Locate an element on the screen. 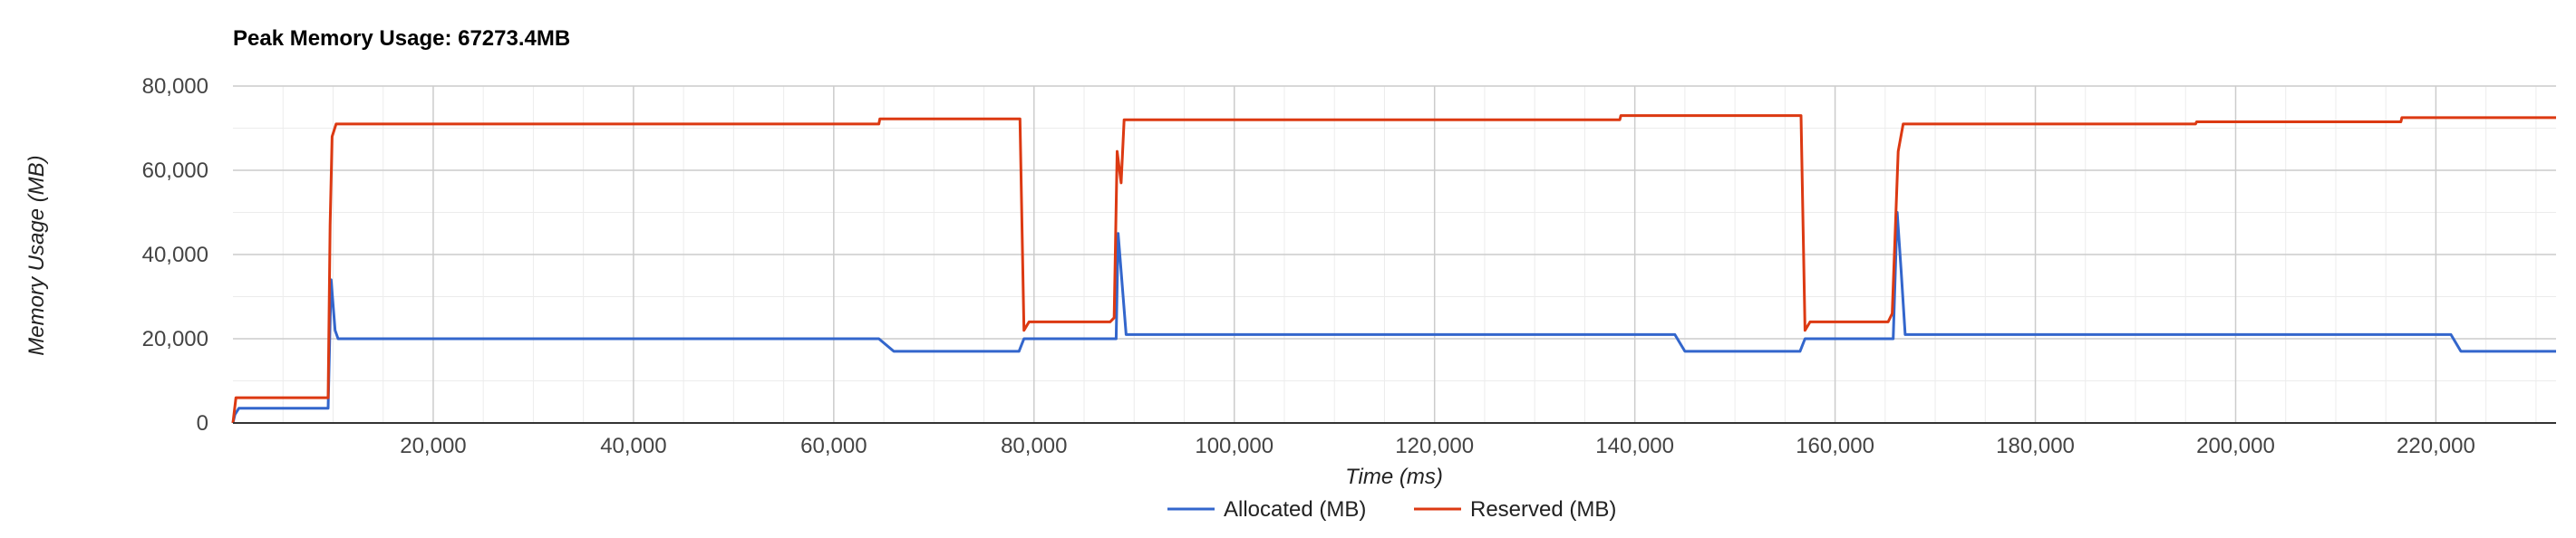  legend: Allocated (MB) Reserved (MB) is located at coordinates (1391, 509).